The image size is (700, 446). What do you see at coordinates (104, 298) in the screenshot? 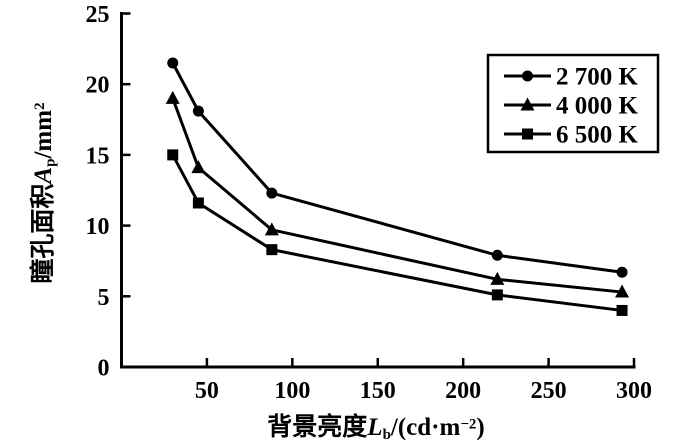
I see `y-tick-label: 5` at bounding box center [104, 298].